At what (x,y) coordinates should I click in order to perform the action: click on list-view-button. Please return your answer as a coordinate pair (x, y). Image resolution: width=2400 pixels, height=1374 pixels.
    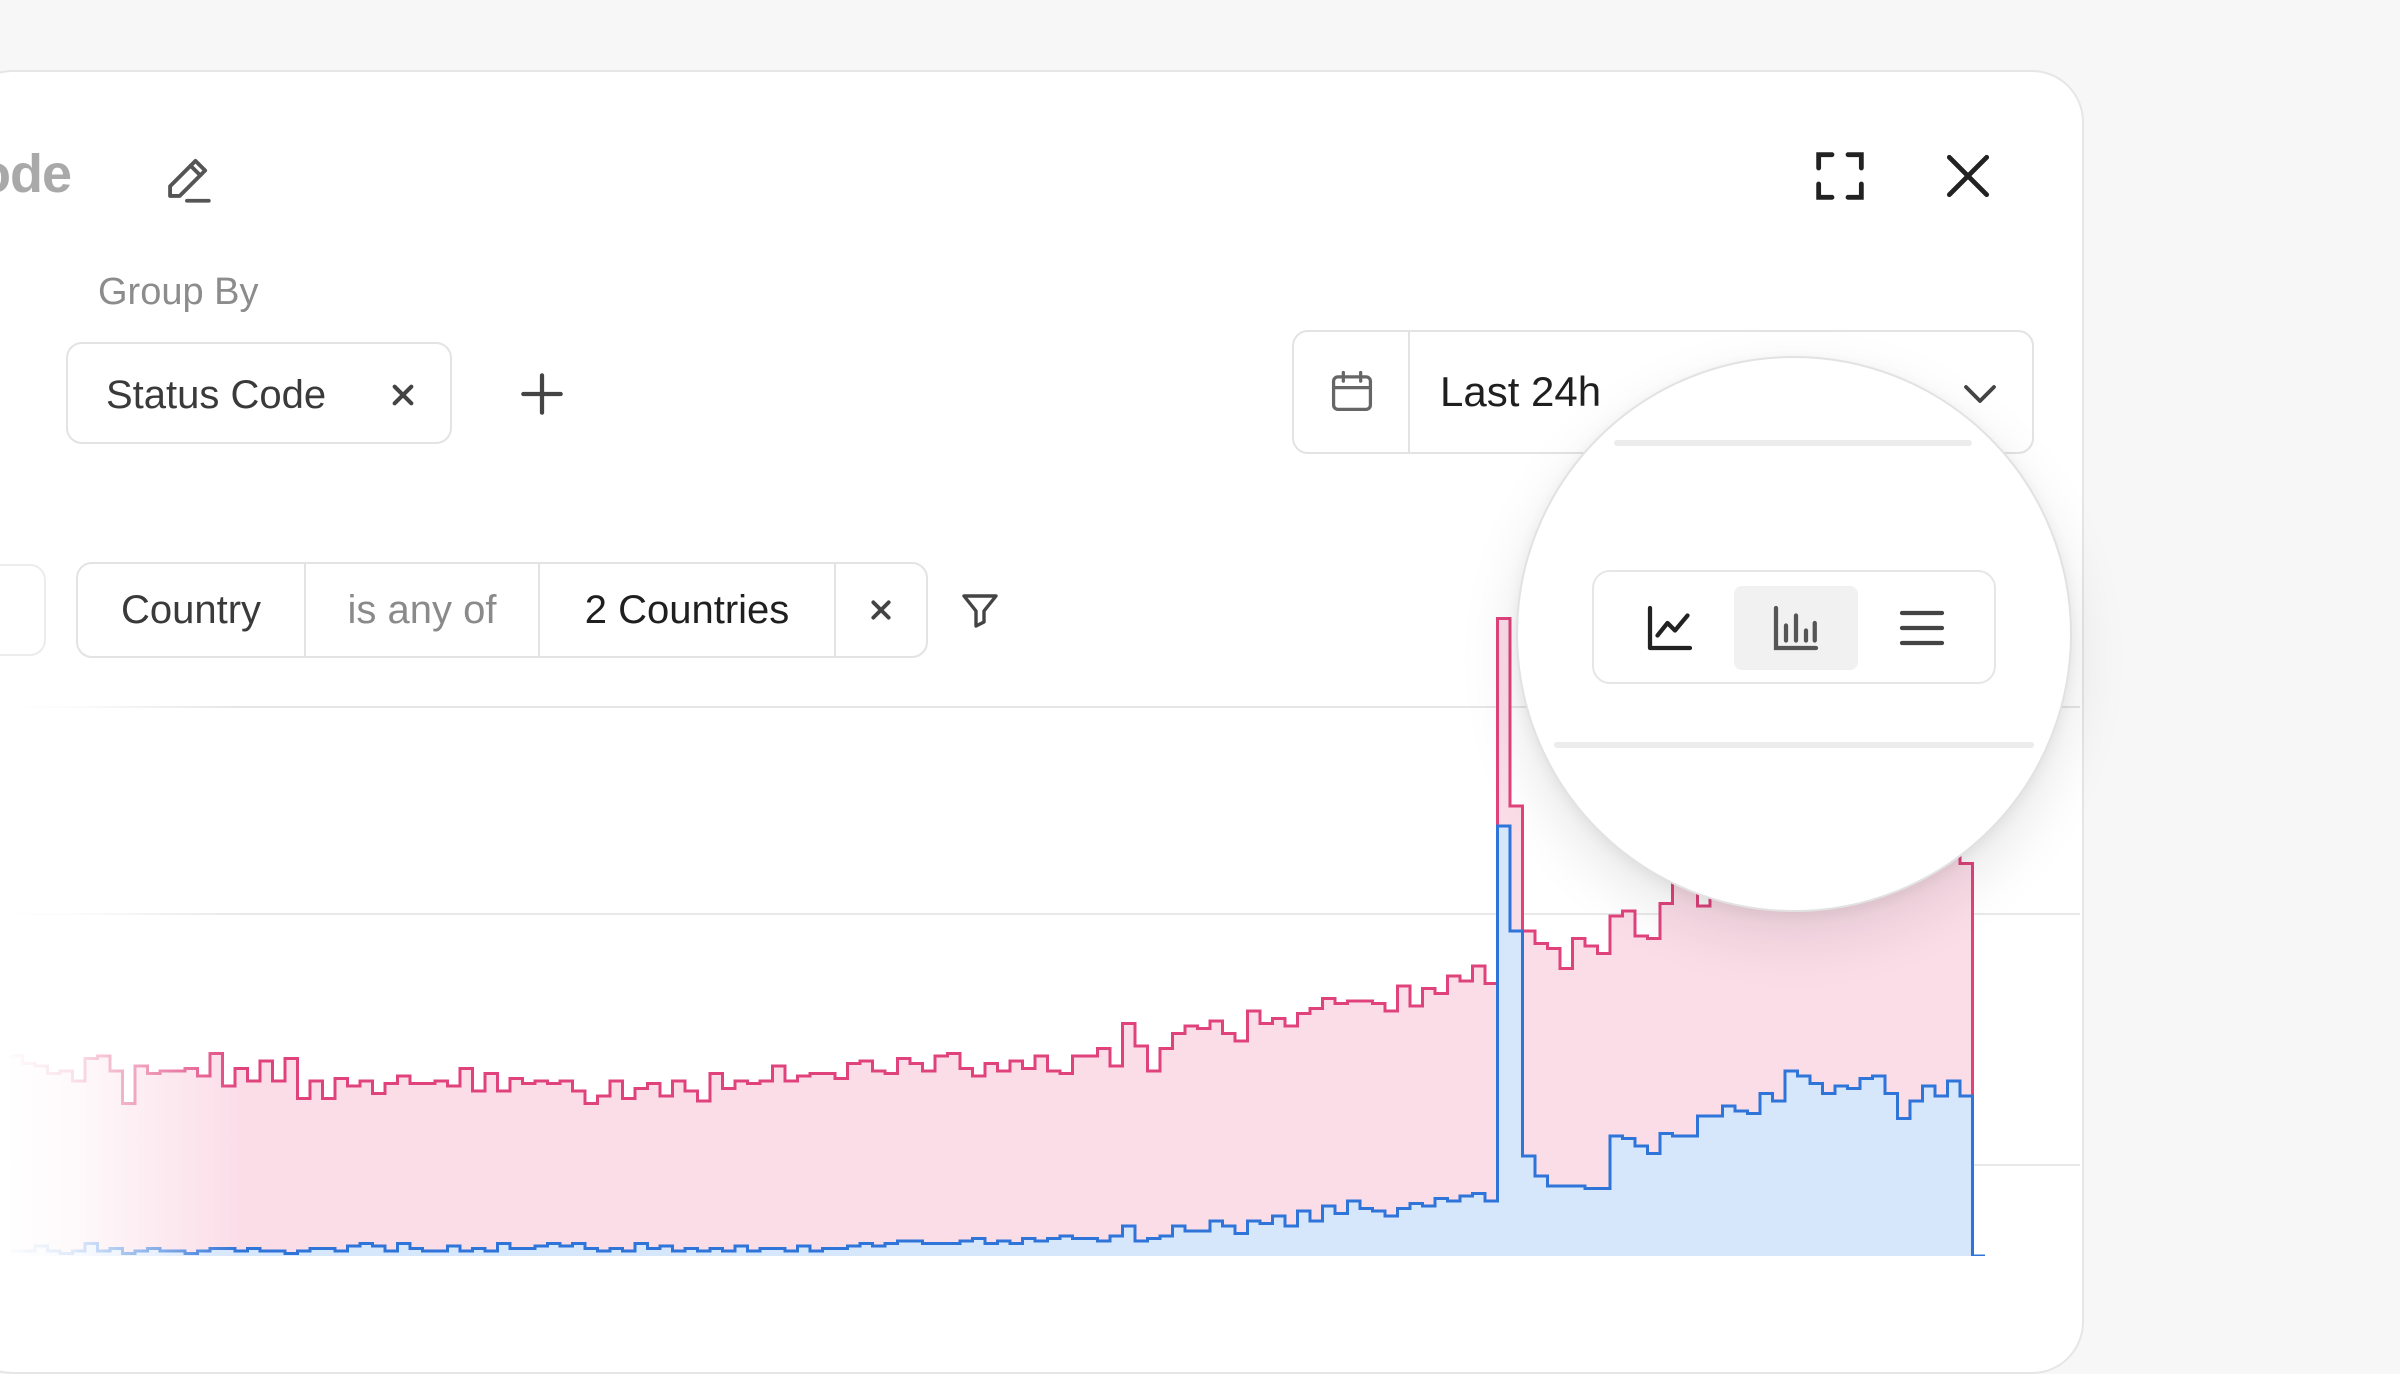
    Looking at the image, I should click on (1922, 628).